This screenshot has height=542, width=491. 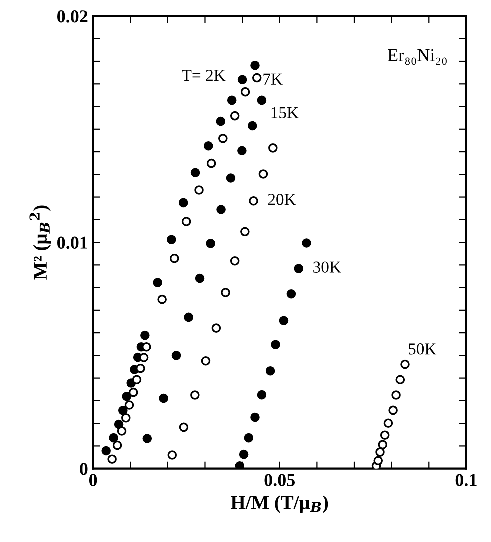 What do you see at coordinates (204, 76) in the screenshot?
I see `series-label: T= 2K` at bounding box center [204, 76].